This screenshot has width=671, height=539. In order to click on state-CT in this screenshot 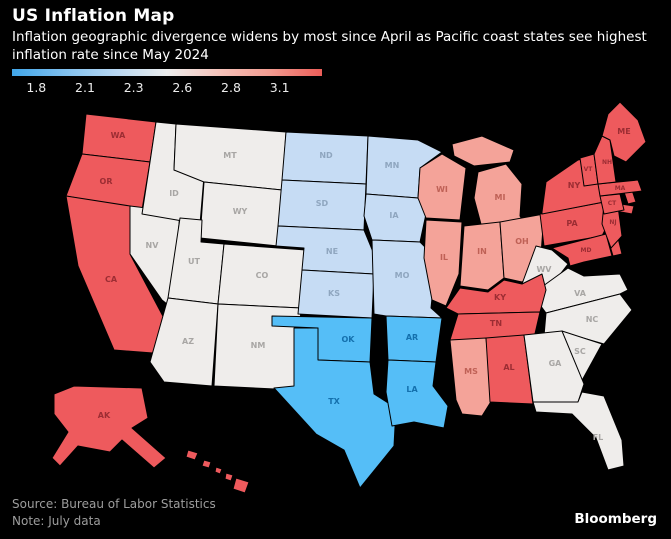, I will do `click(612, 204)`.